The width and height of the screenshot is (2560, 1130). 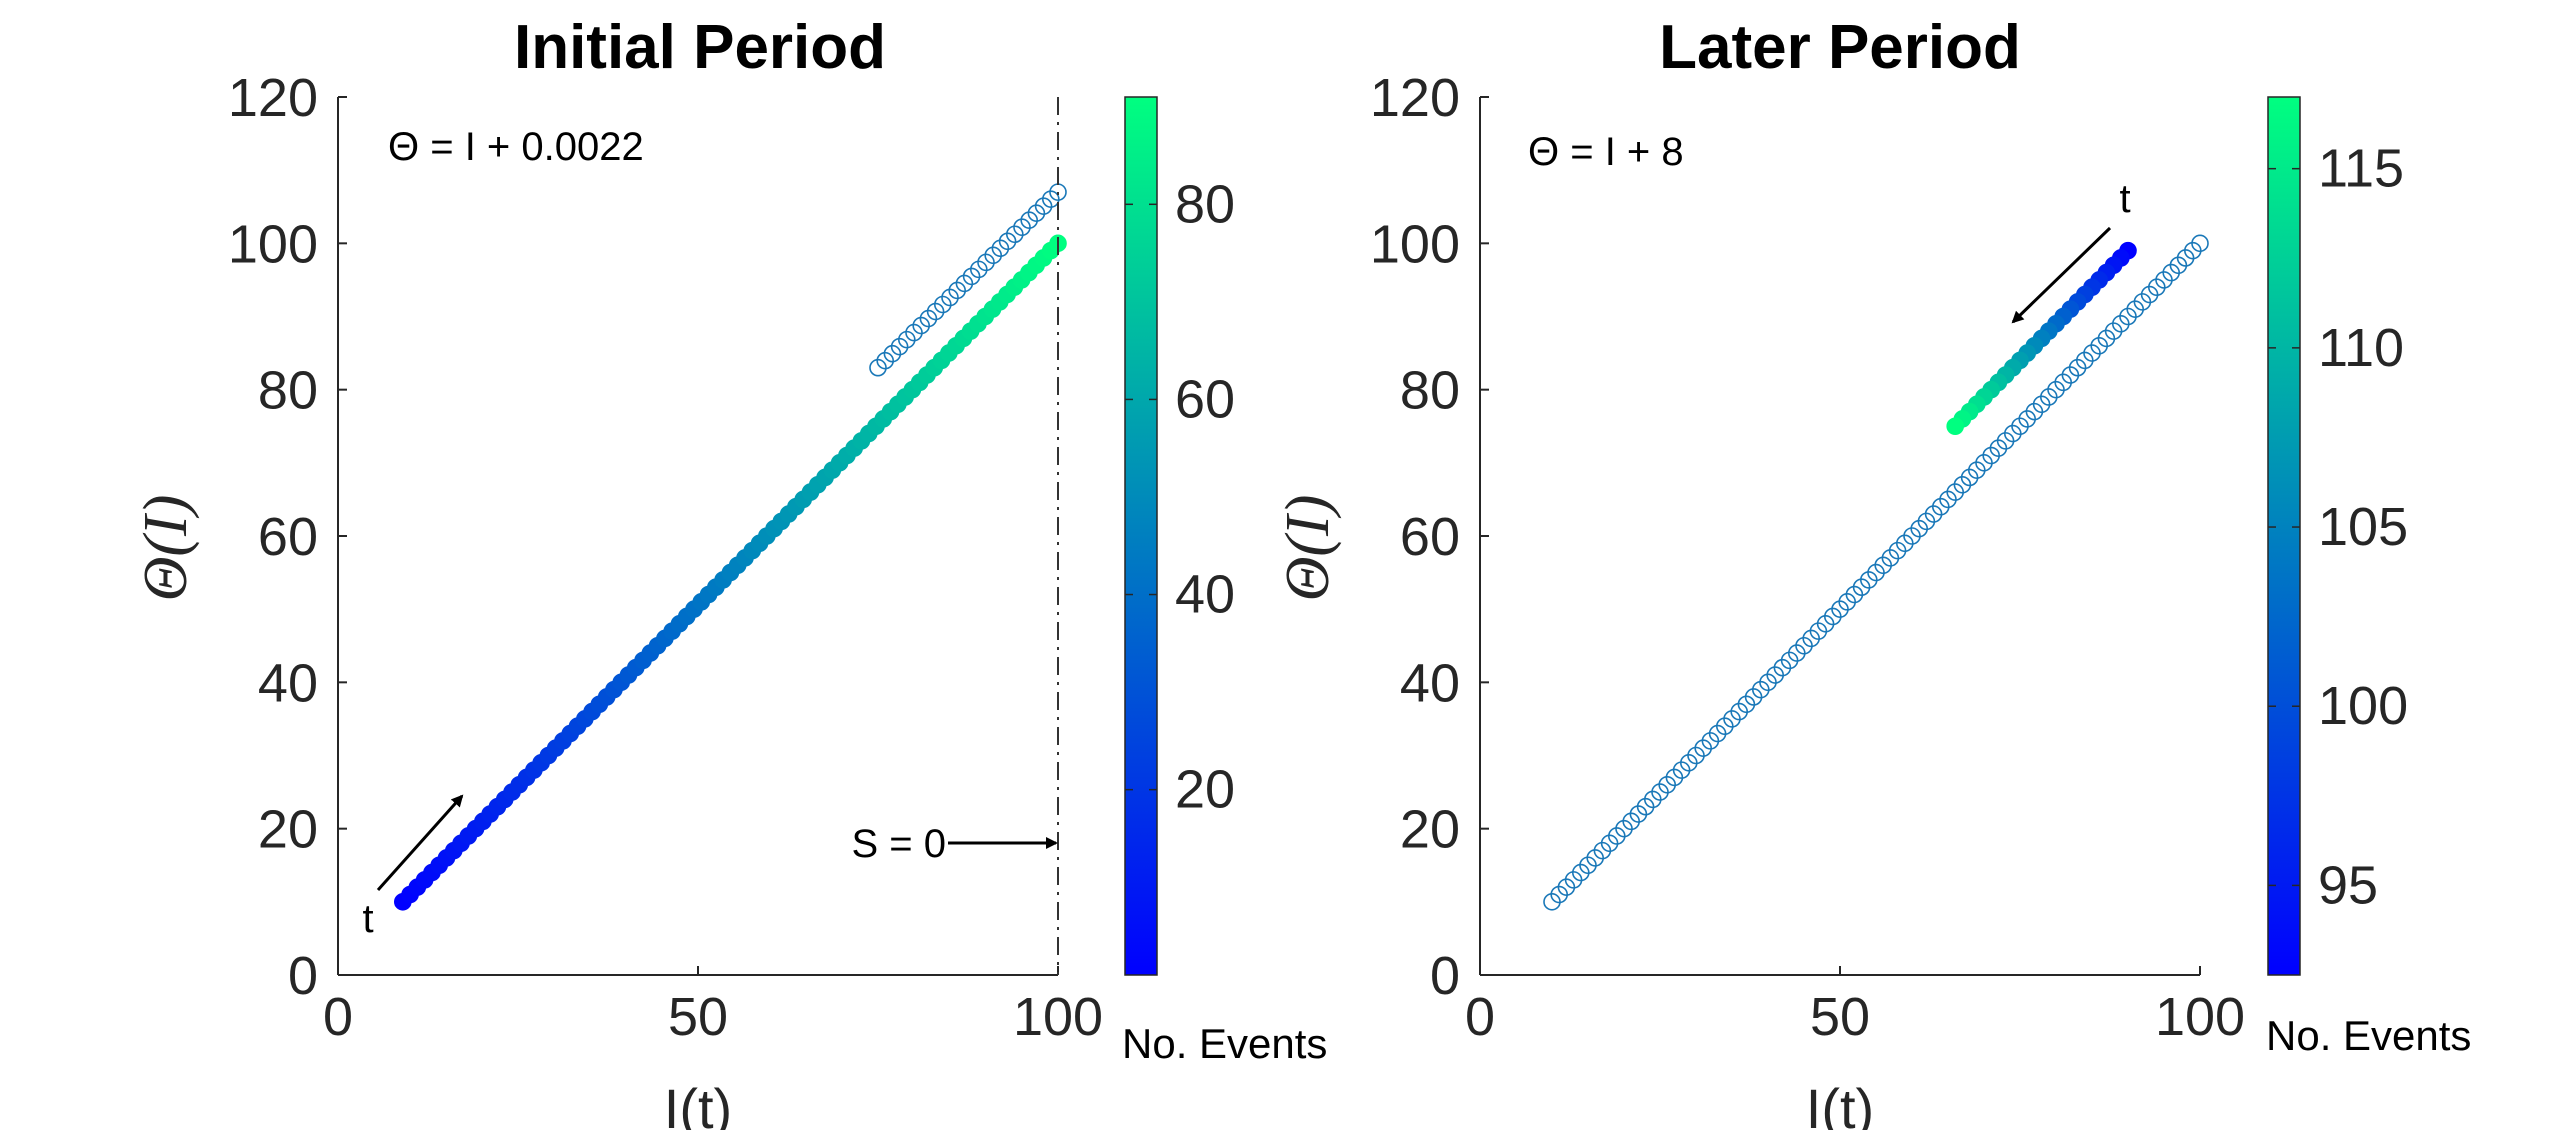 I want to click on colorbar: 20 40 60 80, so click(x=1179, y=536).